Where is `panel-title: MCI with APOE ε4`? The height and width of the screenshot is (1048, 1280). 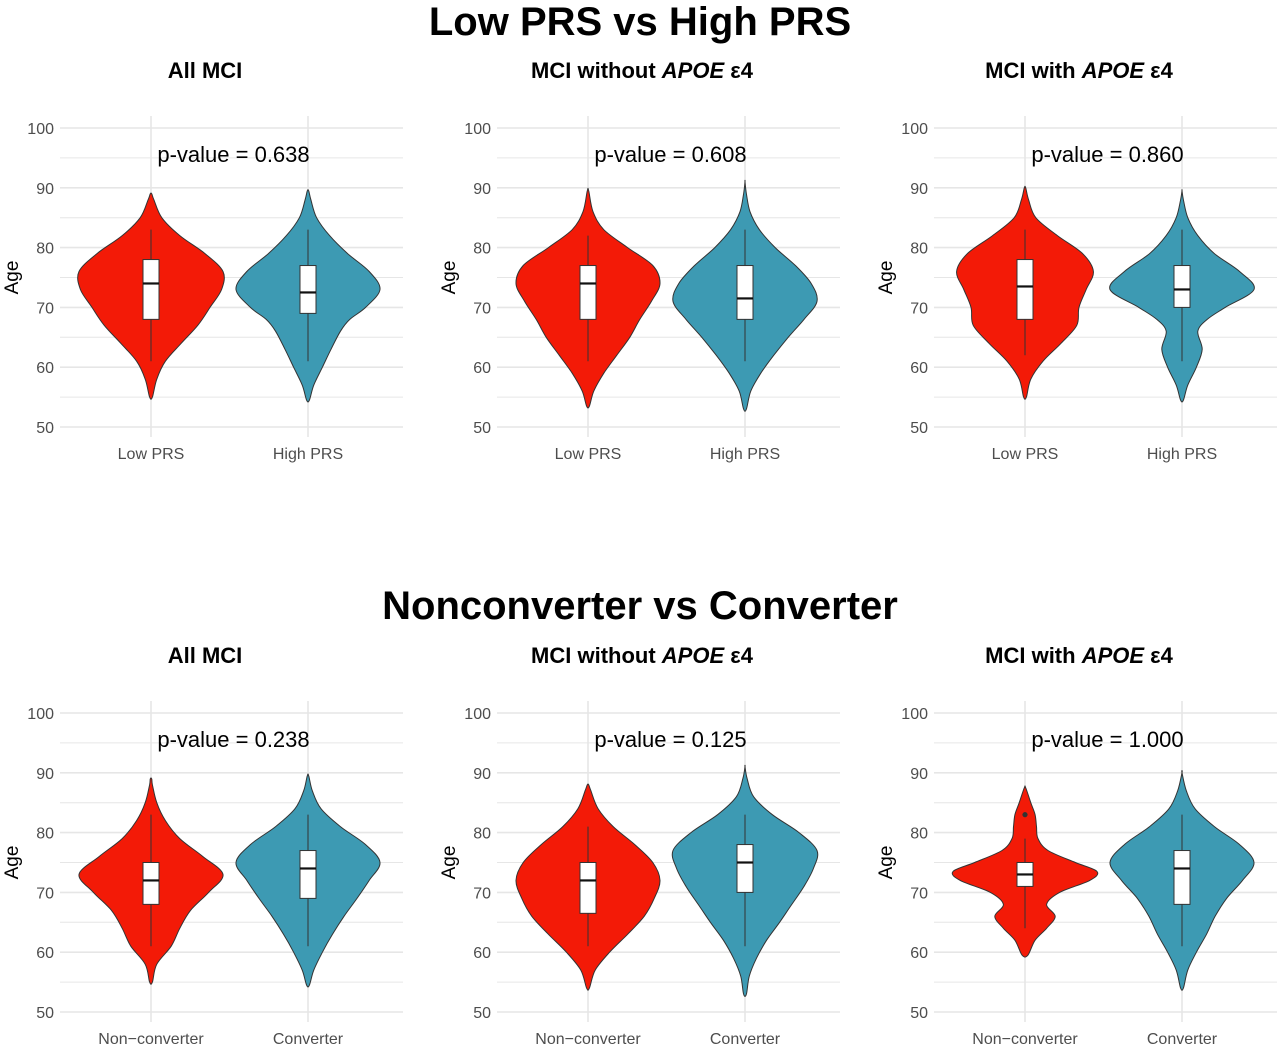 panel-title: MCI with APOE ε4 is located at coordinates (1077, 71).